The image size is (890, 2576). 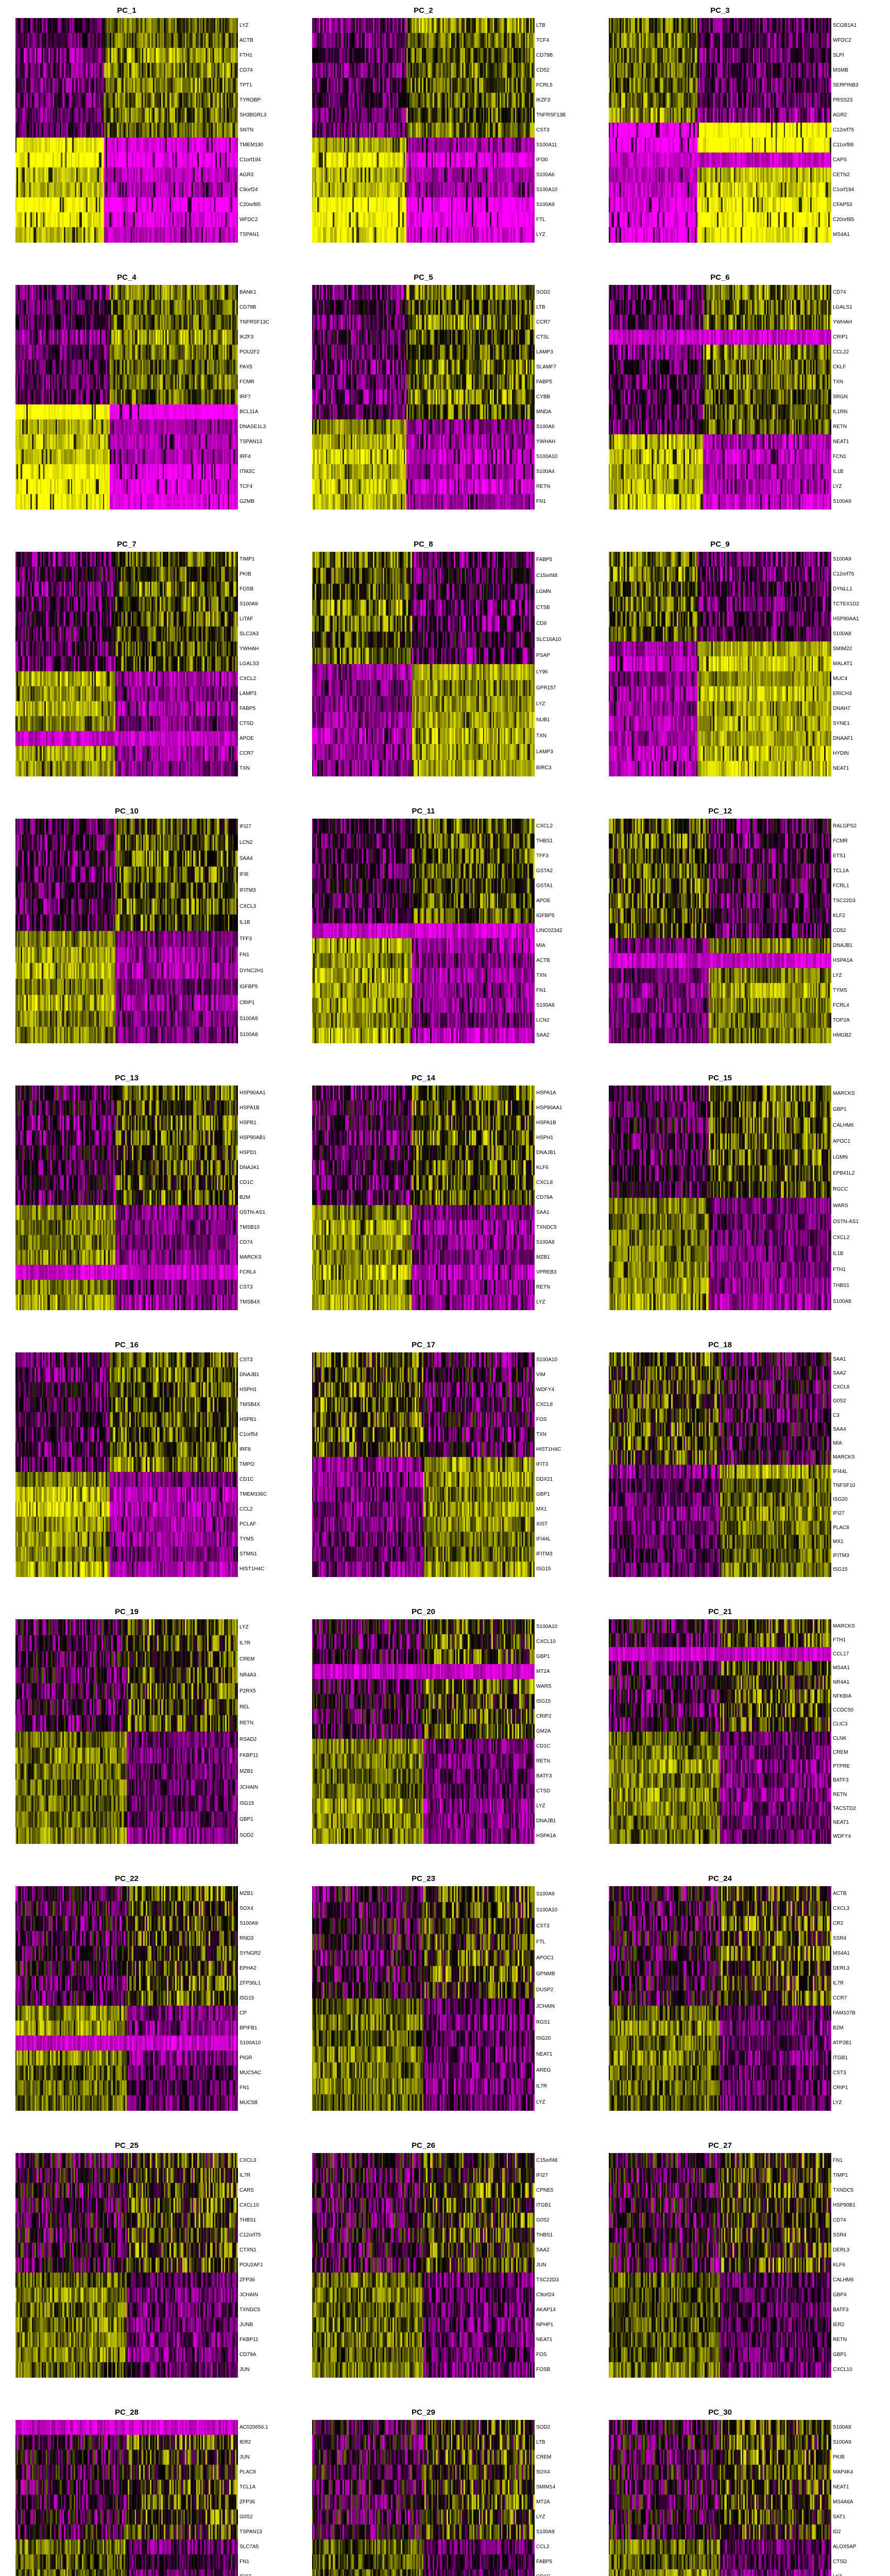 What do you see at coordinates (841, 352) in the screenshot?
I see `gene-label: CCL22` at bounding box center [841, 352].